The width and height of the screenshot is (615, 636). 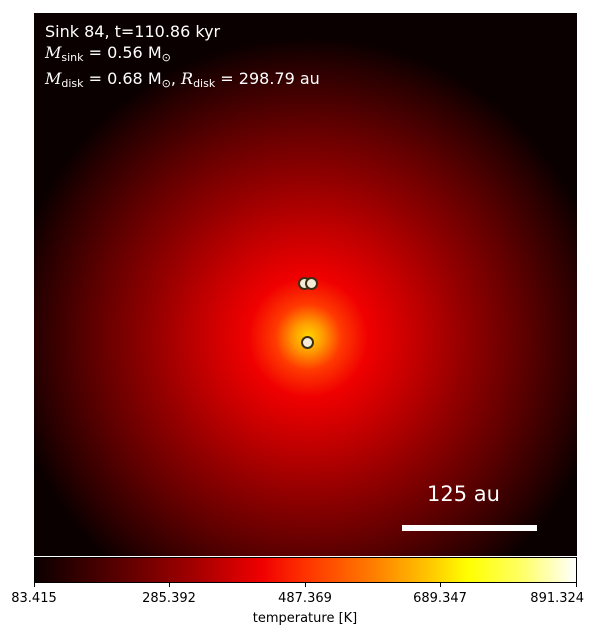 What do you see at coordinates (440, 598) in the screenshot?
I see `colorbar-tick-label: 689.347` at bounding box center [440, 598].